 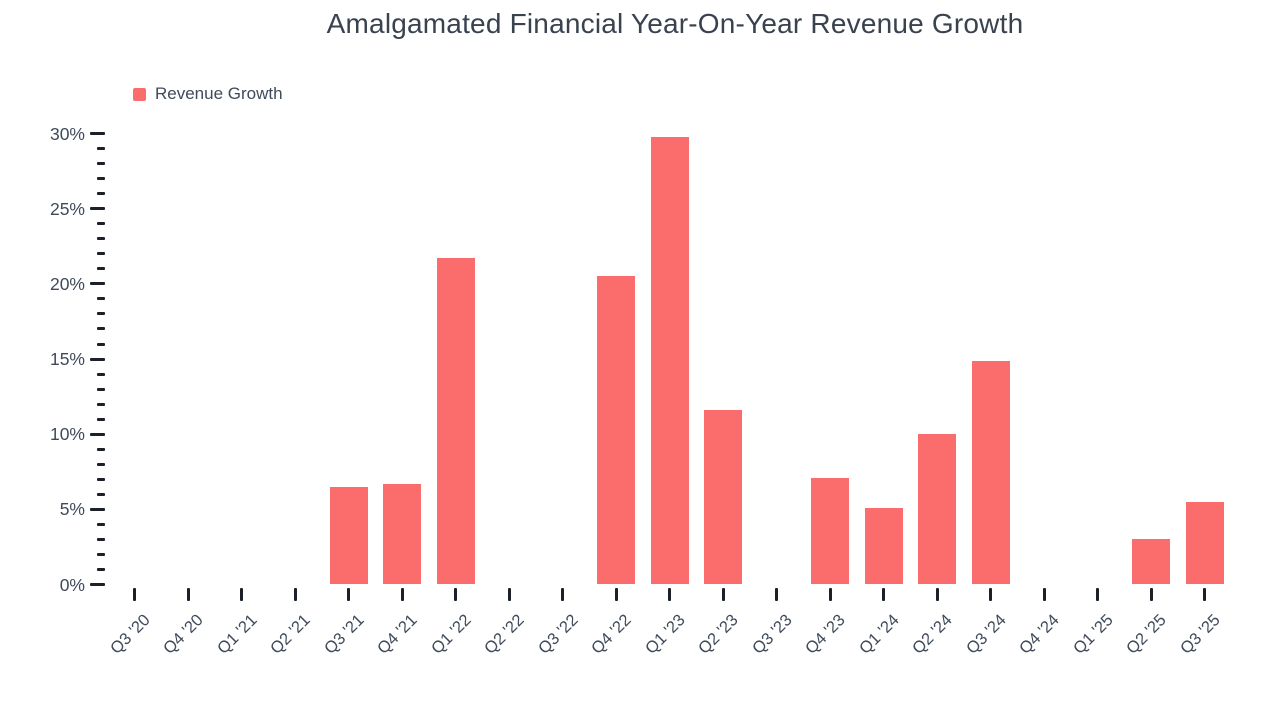 I want to click on x-axis-label: Q3 '22, so click(x=558, y=634).